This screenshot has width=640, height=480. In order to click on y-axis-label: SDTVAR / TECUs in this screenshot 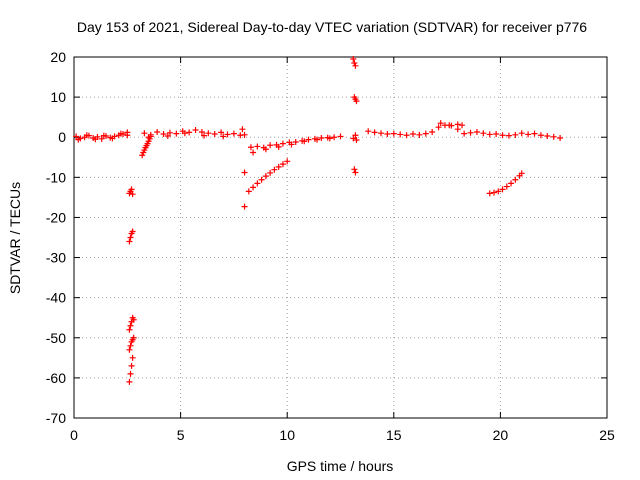, I will do `click(15, 238)`.